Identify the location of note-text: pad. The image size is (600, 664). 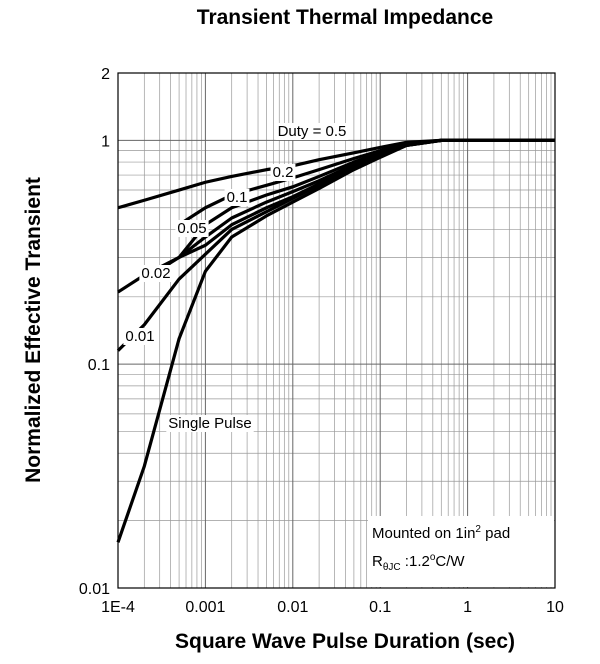
(495, 533).